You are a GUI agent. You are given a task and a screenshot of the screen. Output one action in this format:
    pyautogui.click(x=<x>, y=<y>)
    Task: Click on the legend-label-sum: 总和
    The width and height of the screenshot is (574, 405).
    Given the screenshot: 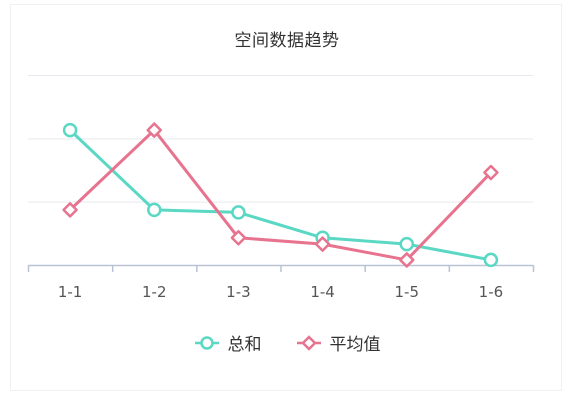 What is the action you would take?
    pyautogui.click(x=244, y=345)
    